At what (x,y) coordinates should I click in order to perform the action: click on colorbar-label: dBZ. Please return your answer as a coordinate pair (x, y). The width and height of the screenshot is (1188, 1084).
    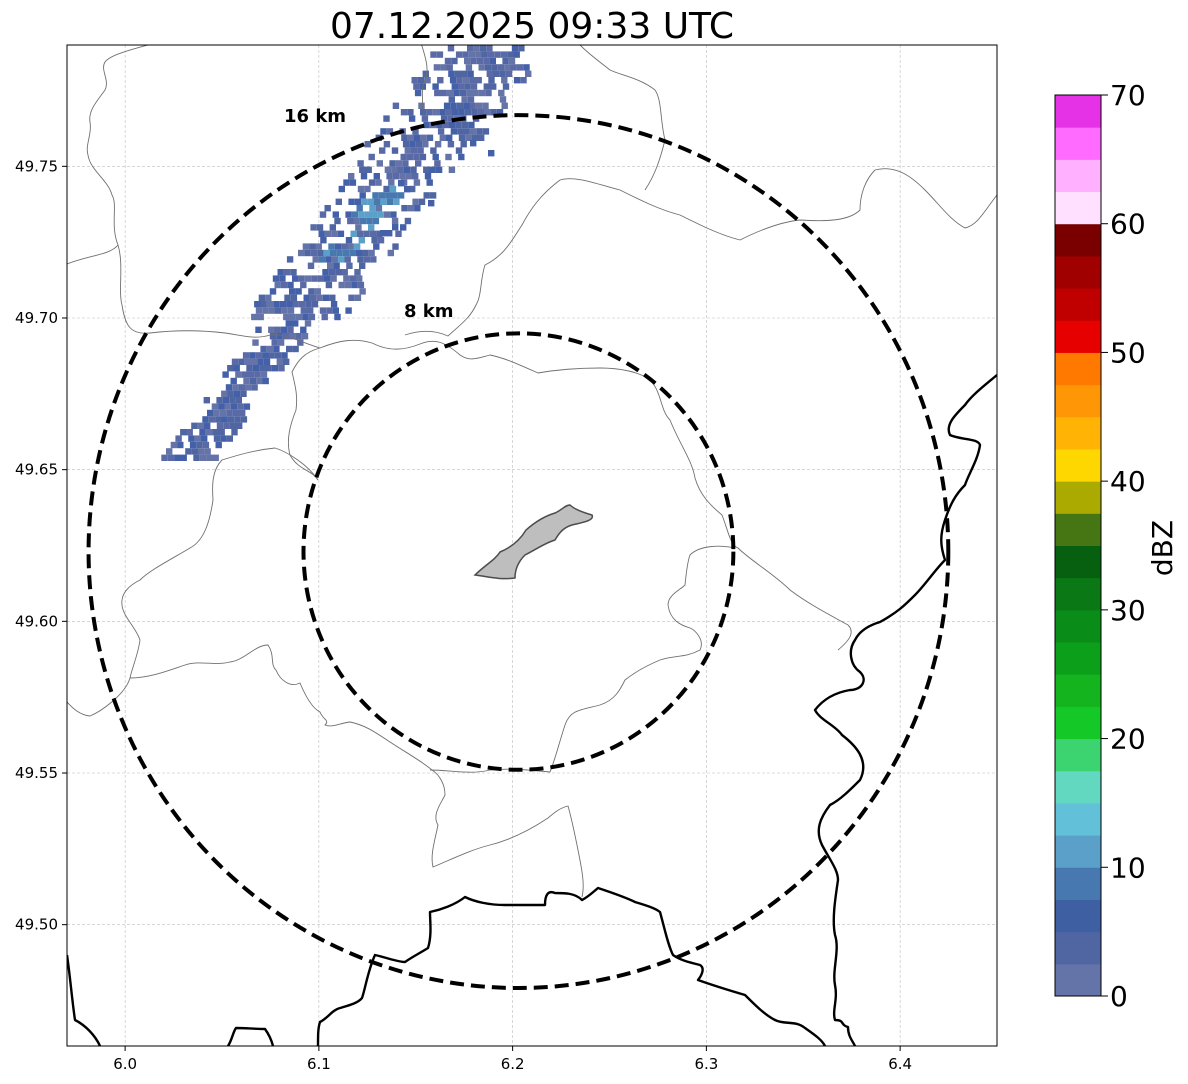
    Looking at the image, I should click on (1162, 548).